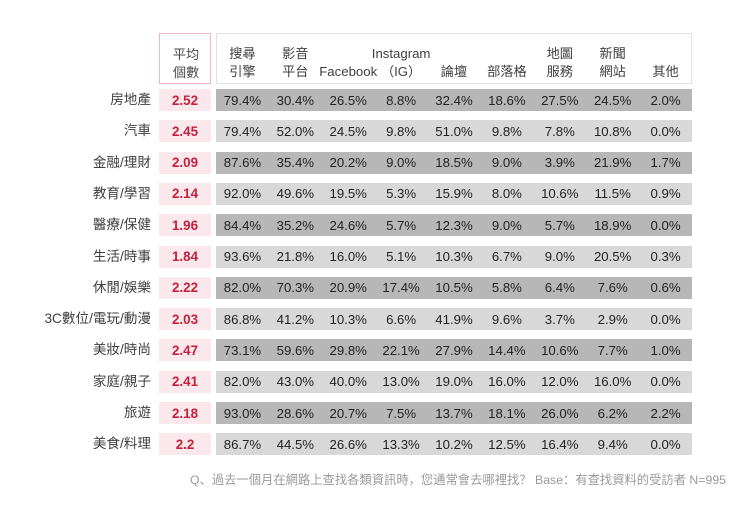 Image resolution: width=740 pixels, height=512 pixels. I want to click on average-cell: 2.18, so click(185, 413).